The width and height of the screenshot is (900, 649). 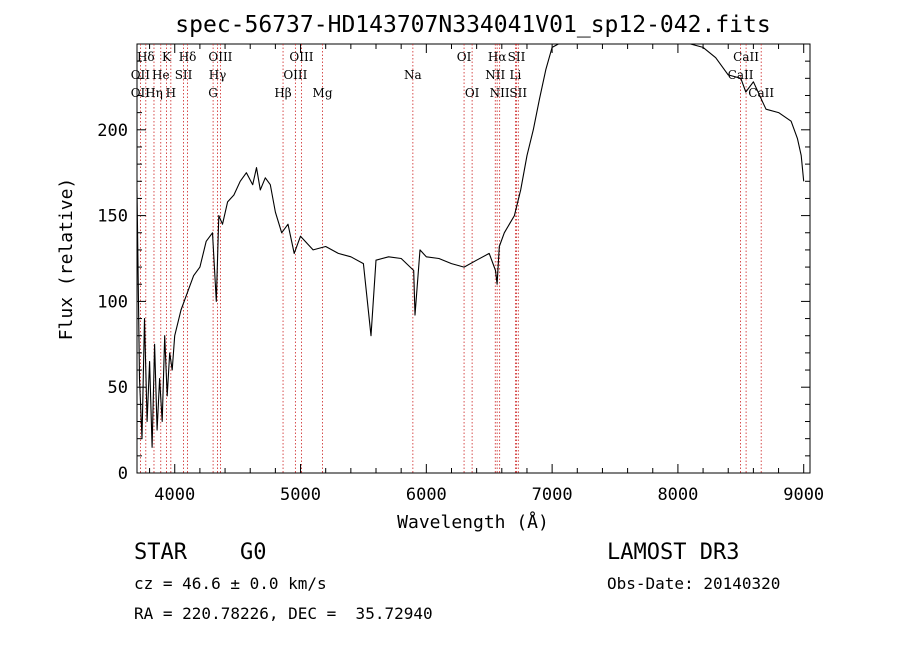 I want to click on line-label: Hβ, so click(x=282, y=93).